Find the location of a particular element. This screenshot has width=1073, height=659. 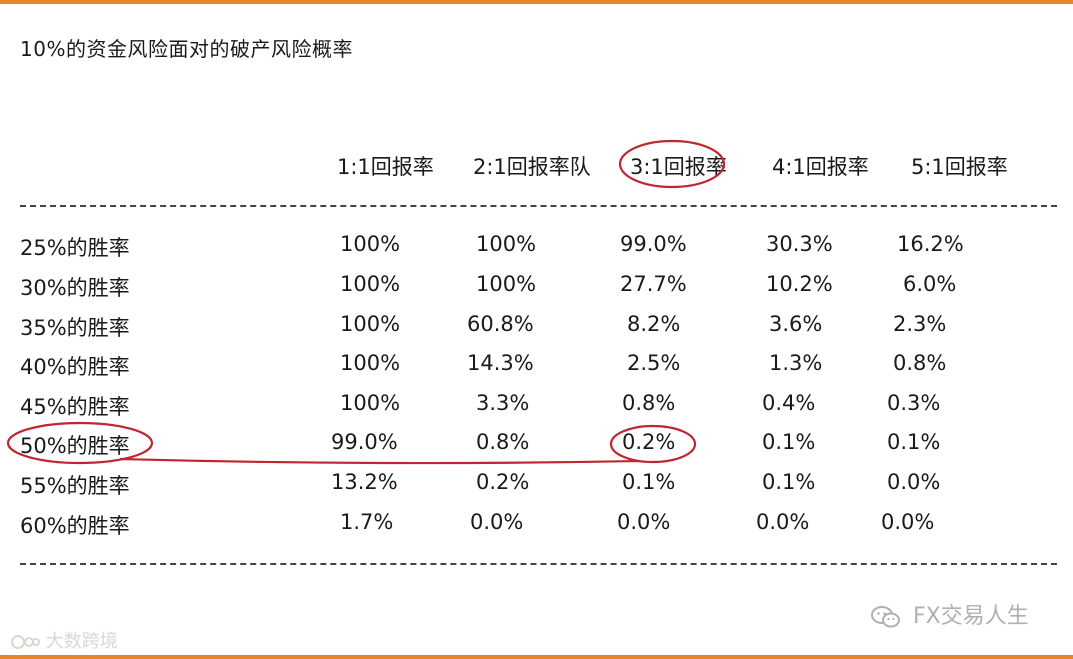

watermark-left-text: 大数跨境 is located at coordinates (81, 641).